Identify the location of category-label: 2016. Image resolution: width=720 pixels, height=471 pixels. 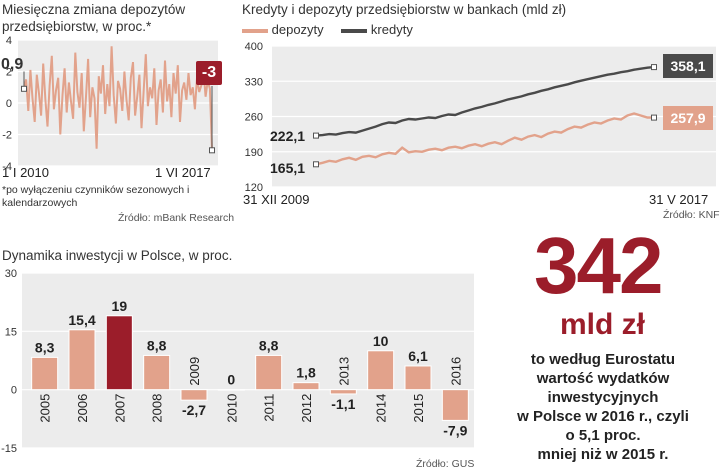
(455, 371).